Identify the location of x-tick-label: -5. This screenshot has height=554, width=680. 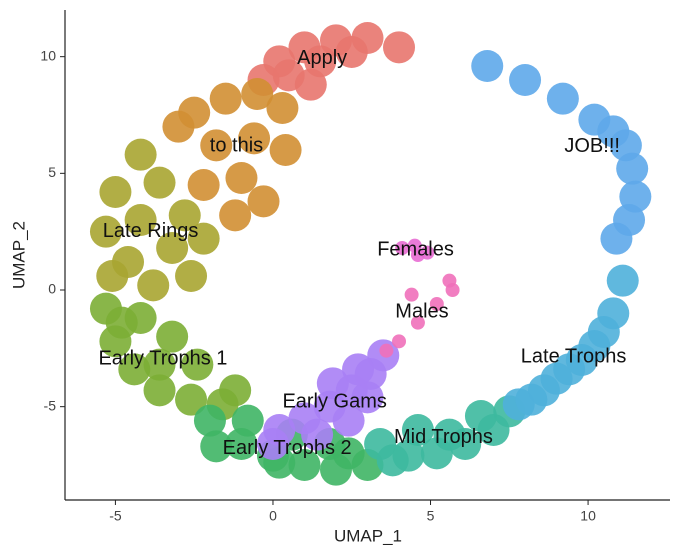
(115, 516).